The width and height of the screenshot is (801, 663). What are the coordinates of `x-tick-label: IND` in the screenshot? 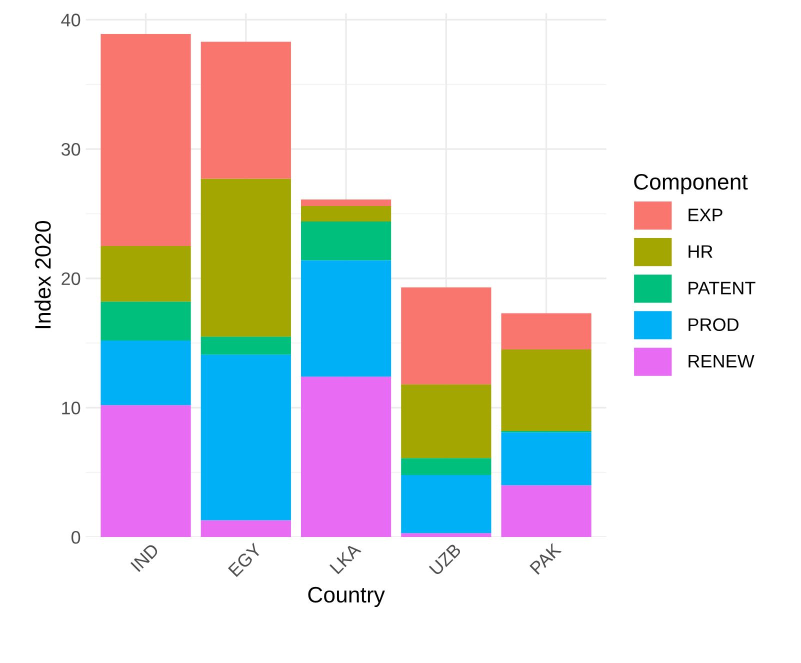 It's located at (145, 557).